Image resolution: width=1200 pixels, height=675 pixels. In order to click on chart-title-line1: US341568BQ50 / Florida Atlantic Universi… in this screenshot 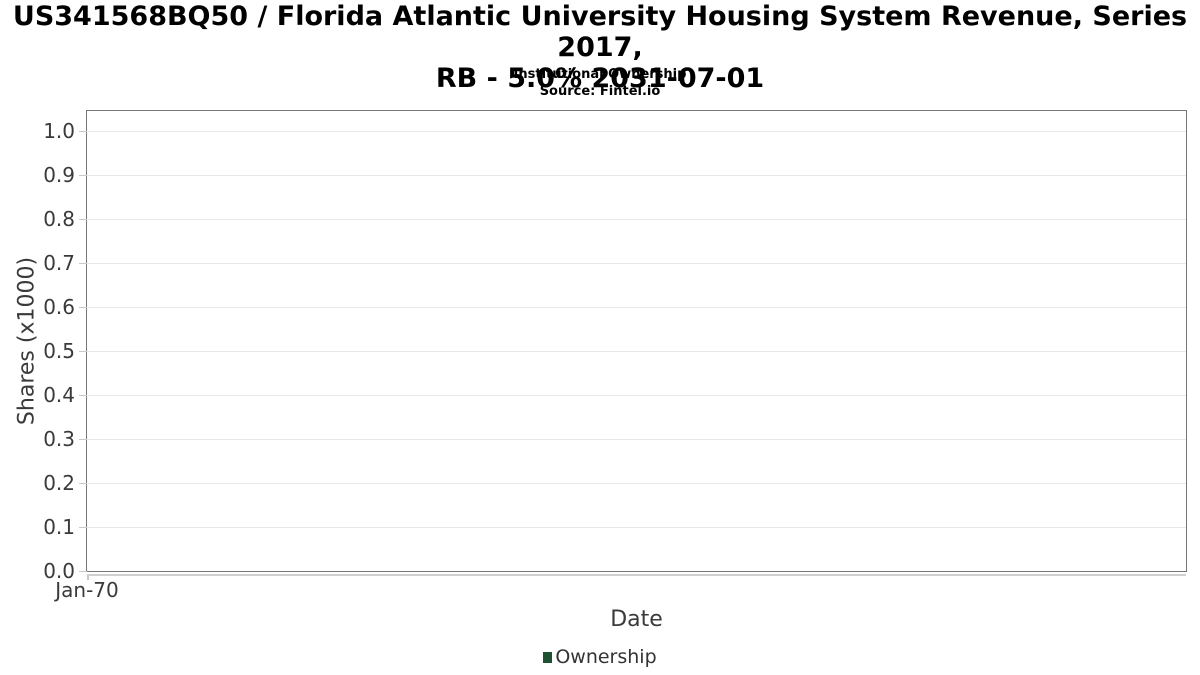, I will do `click(600, 32)`.